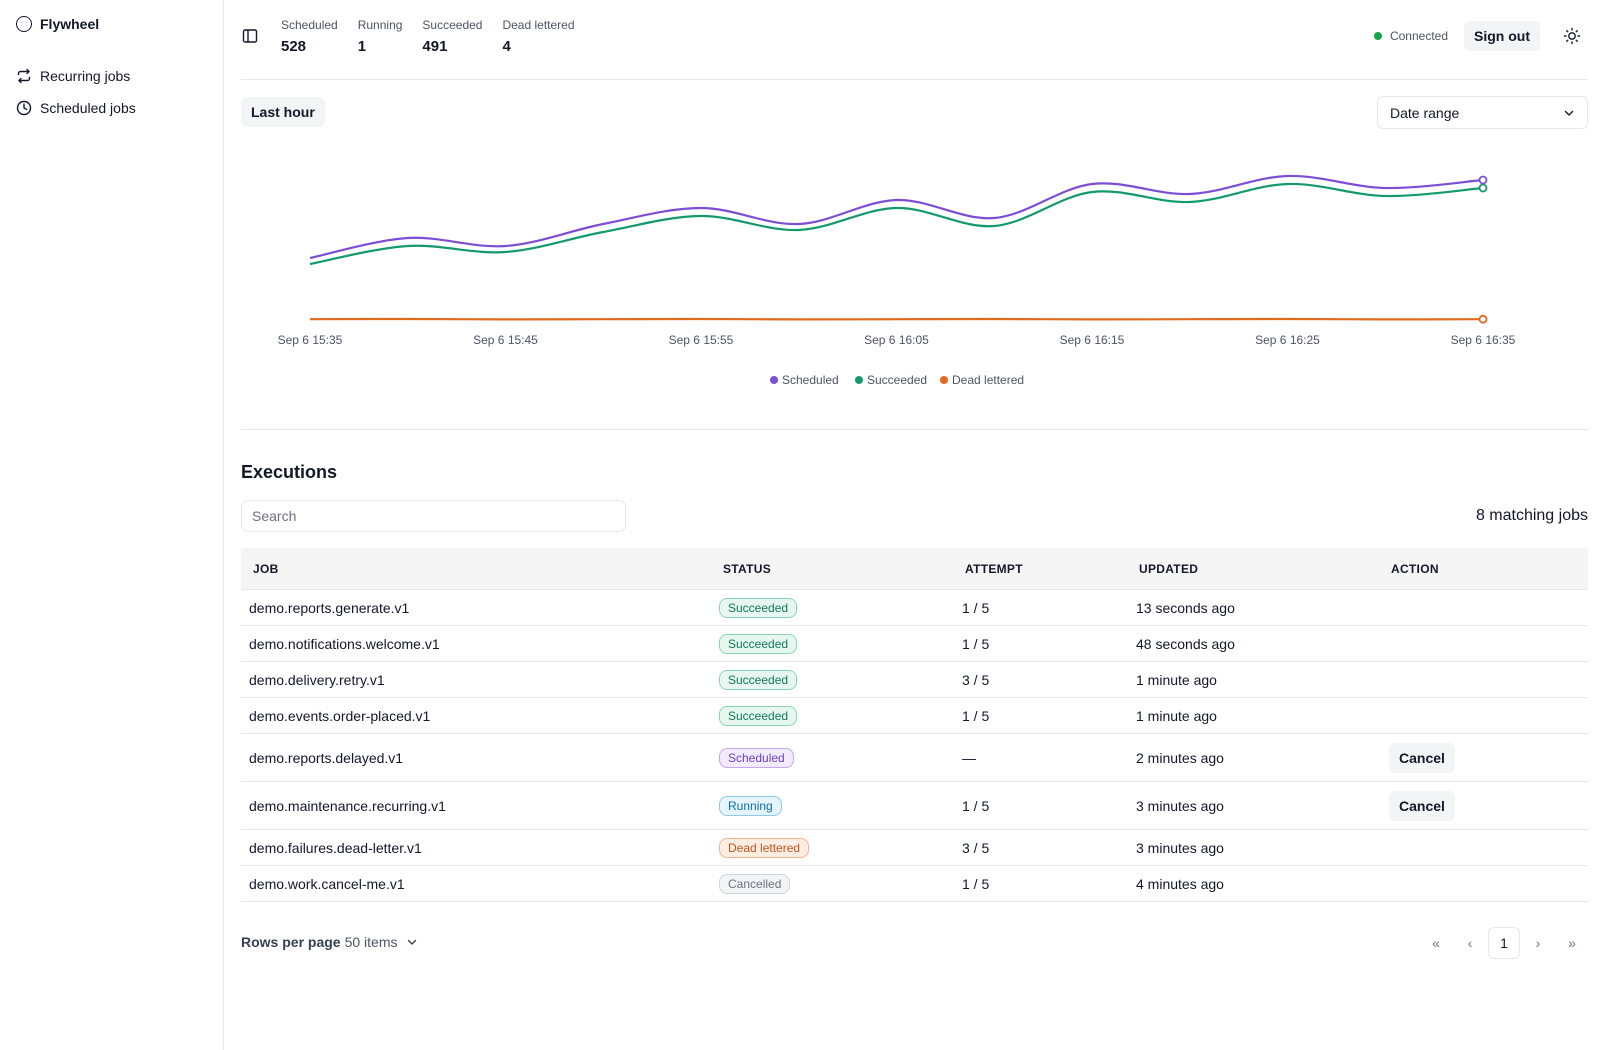 The width and height of the screenshot is (1600, 1050). Describe the element at coordinates (1185, 643) in the screenshot. I see `updated-value: 48 seconds ago` at that location.